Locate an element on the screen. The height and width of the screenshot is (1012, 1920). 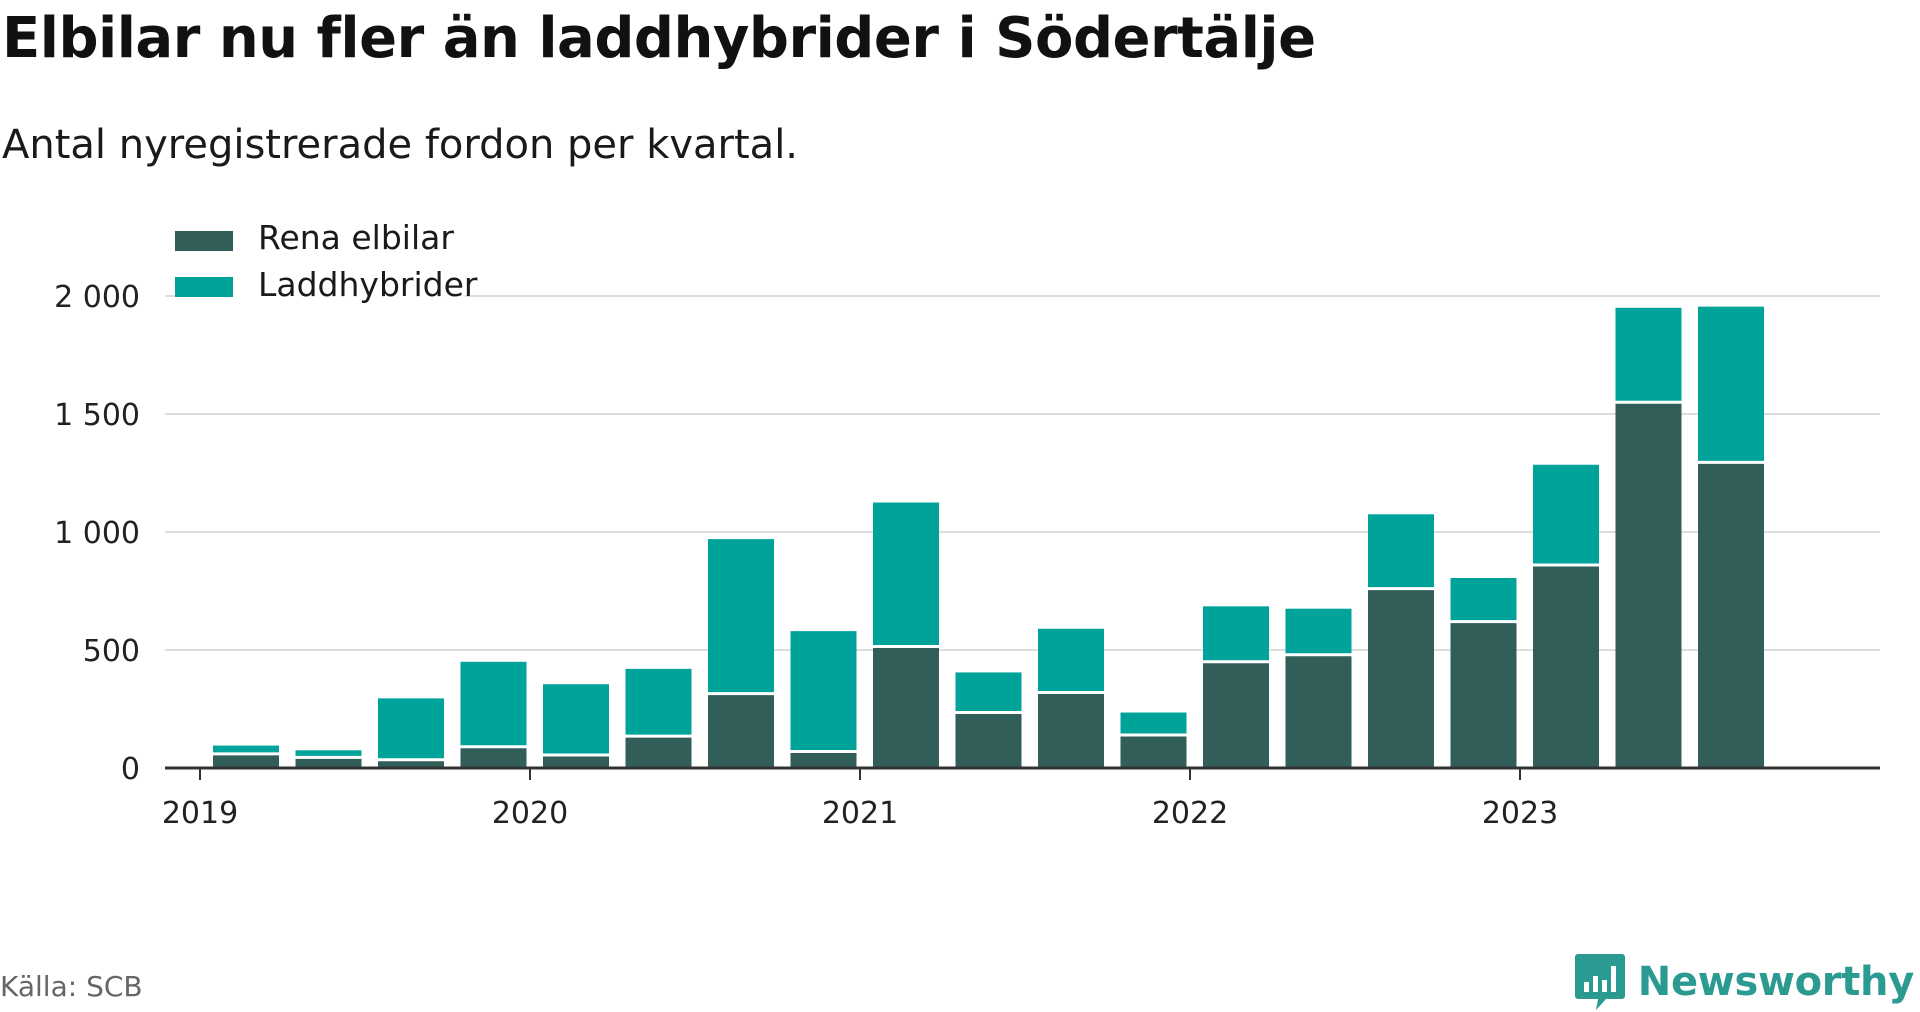
bar-laddhybrider: Laddhybrider 2019 K3: 30 is located at coordinates (328, 754).